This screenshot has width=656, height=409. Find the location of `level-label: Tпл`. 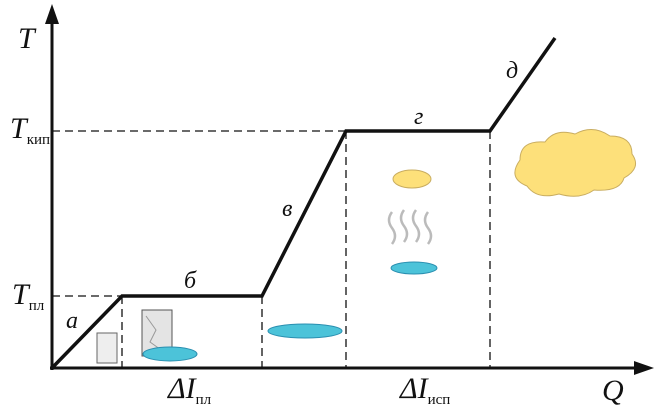

level-label: Tпл is located at coordinates (28, 296).